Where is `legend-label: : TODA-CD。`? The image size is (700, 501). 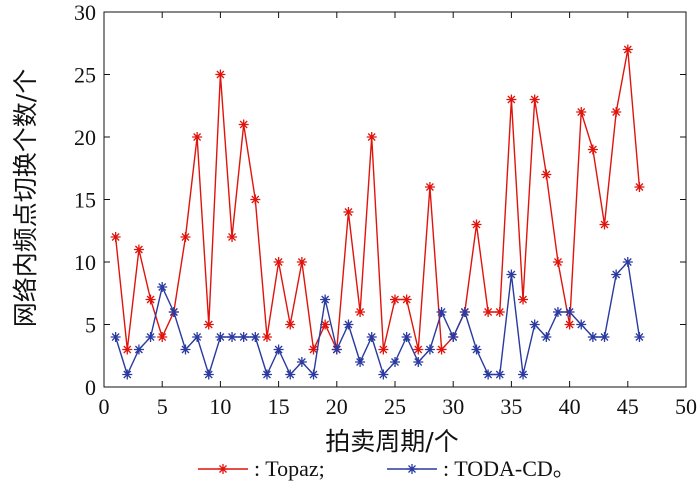
legend-label: : TODA-CD。 is located at coordinates (509, 468).